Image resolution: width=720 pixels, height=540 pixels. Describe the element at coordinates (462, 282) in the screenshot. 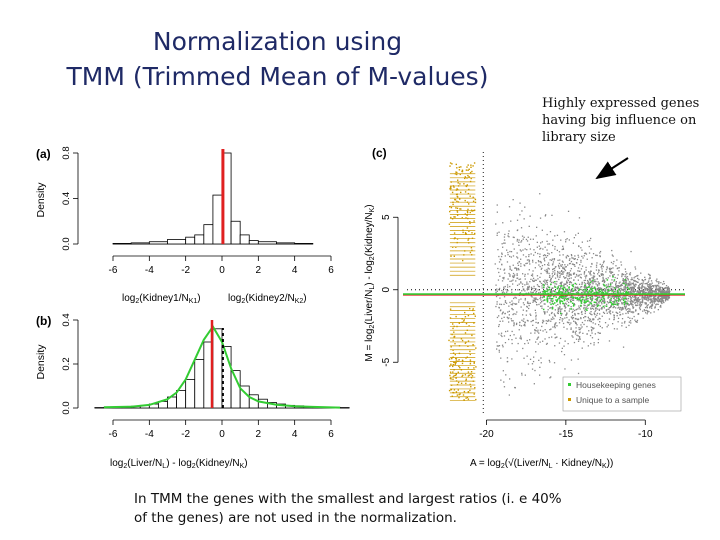

I see `c-gold-points` at that location.